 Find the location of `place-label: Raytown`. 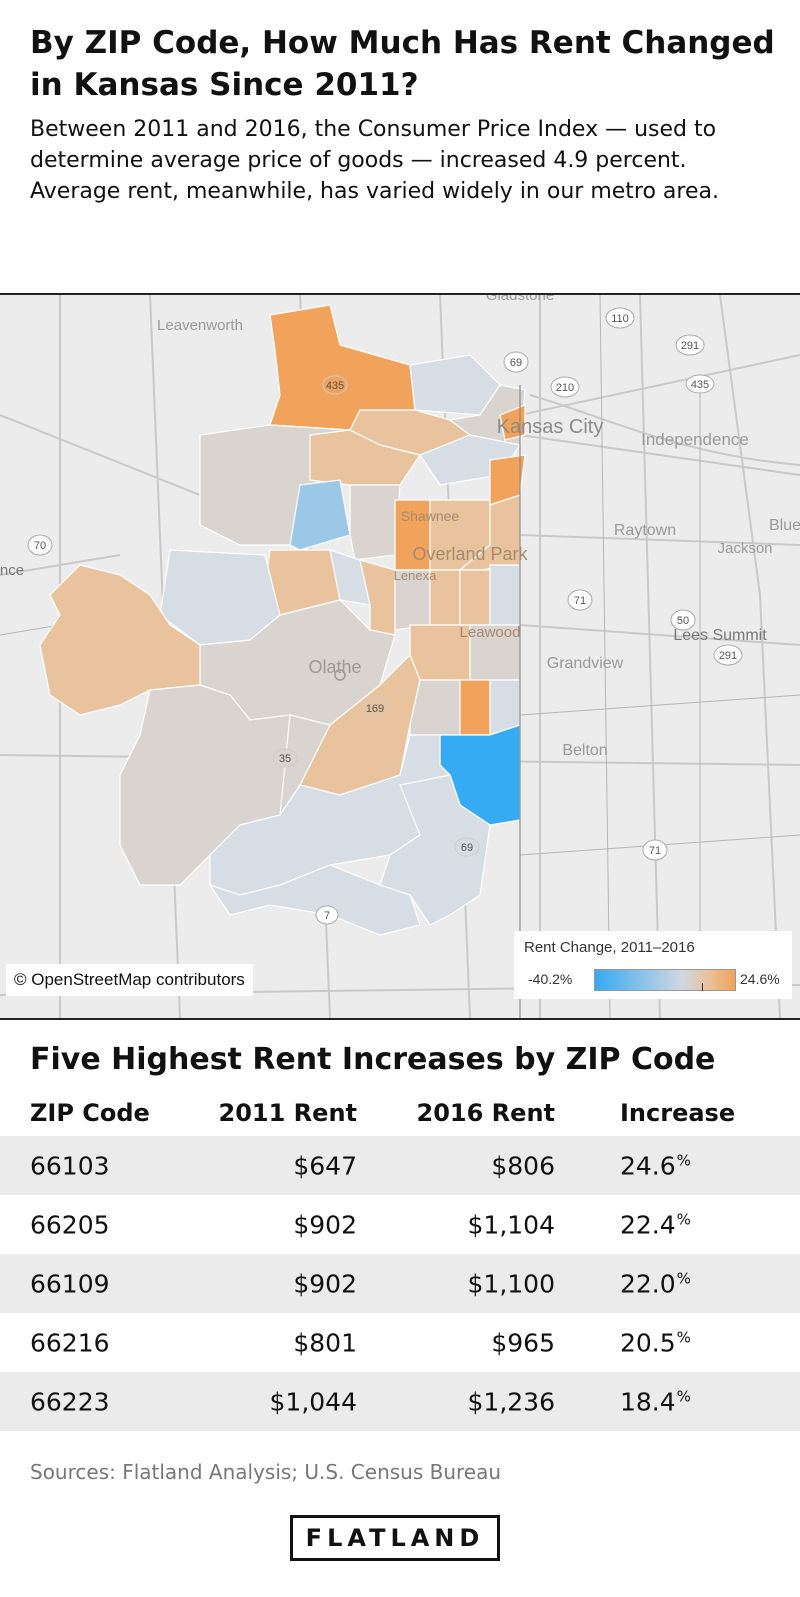

place-label: Raytown is located at coordinates (645, 530).